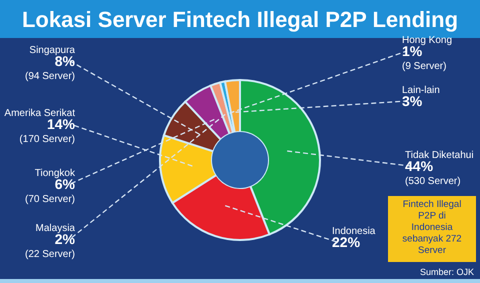  Describe the element at coordinates (447, 272) in the screenshot. I see `text: Sumber: OJK` at that location.